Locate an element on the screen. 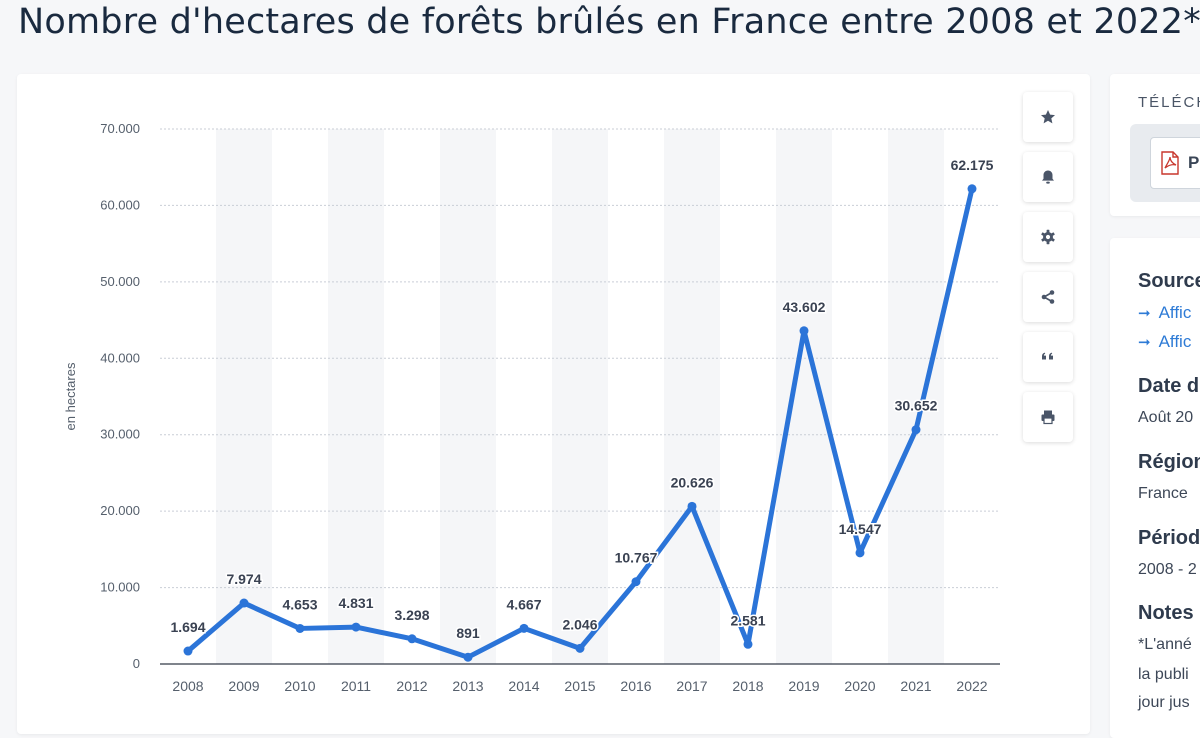 Image resolution: width=1200 pixels, height=738 pixels. favorite-button is located at coordinates (1048, 117).